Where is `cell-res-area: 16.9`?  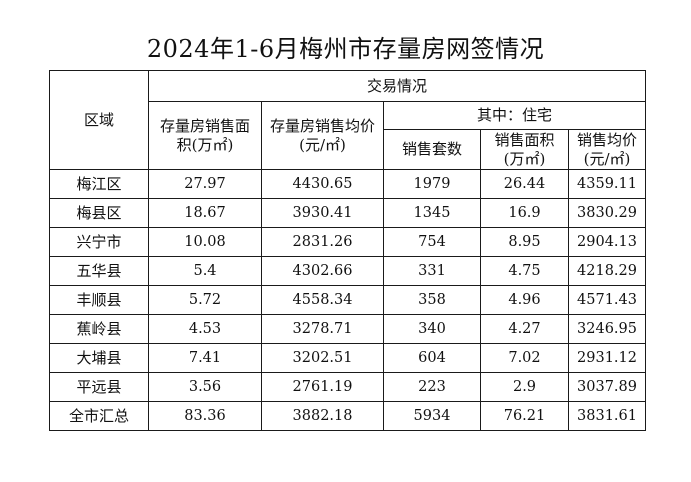
cell-res-area: 16.9 is located at coordinates (524, 213).